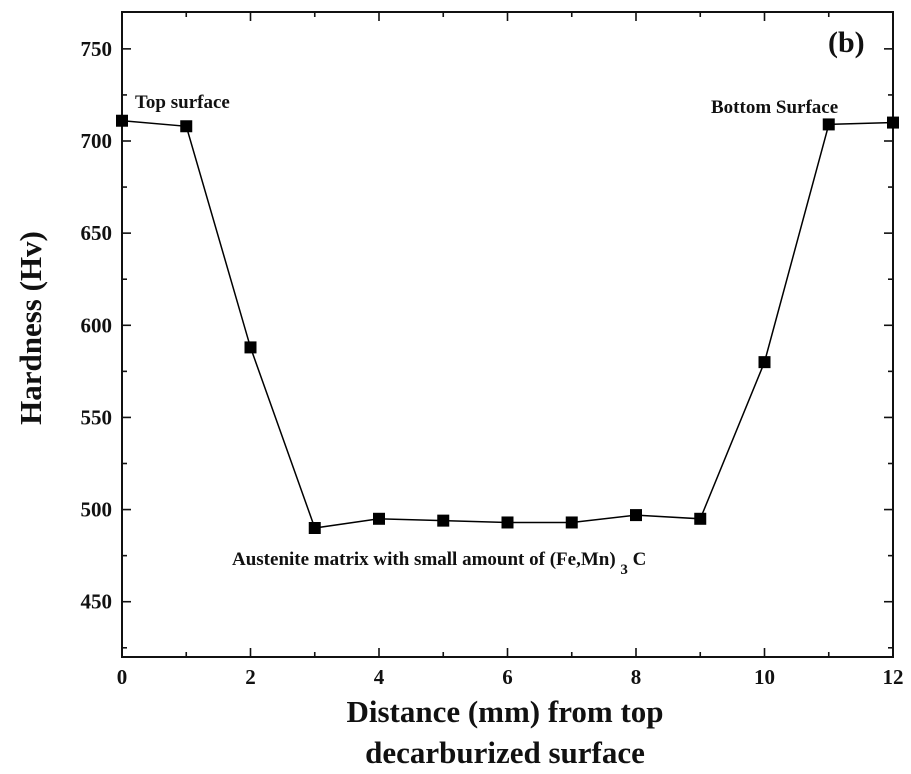  What do you see at coordinates (97, 510) in the screenshot?
I see `y-tick-label: 500` at bounding box center [97, 510].